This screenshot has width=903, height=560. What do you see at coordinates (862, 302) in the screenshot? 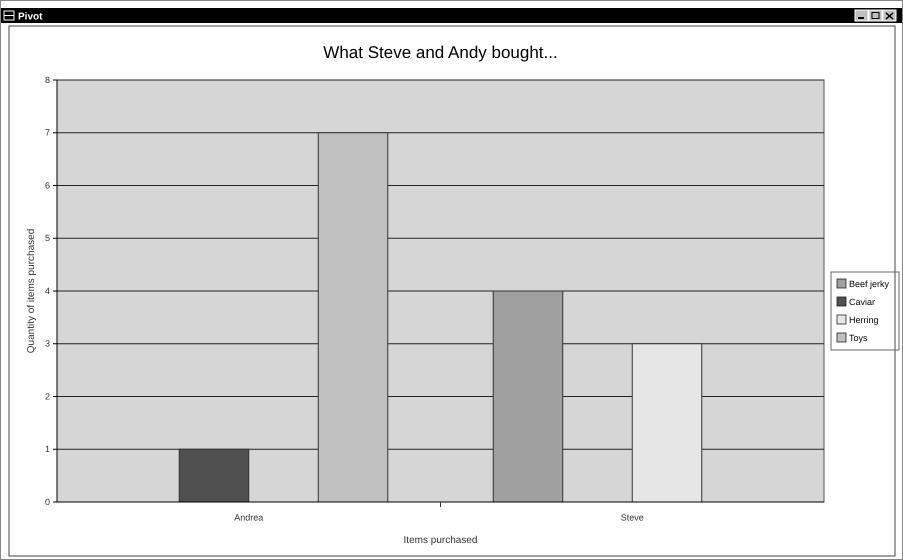
I see `legend-label: Caviar` at bounding box center [862, 302].